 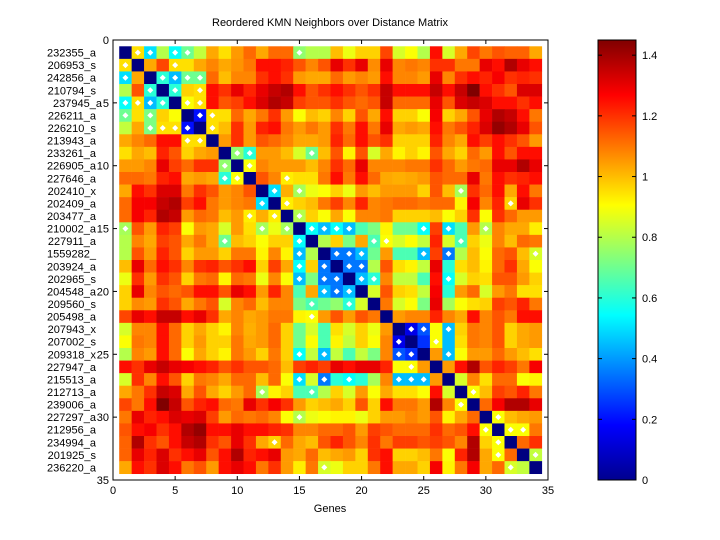 I want to click on row-label: 227947_a, so click(x=72, y=368).